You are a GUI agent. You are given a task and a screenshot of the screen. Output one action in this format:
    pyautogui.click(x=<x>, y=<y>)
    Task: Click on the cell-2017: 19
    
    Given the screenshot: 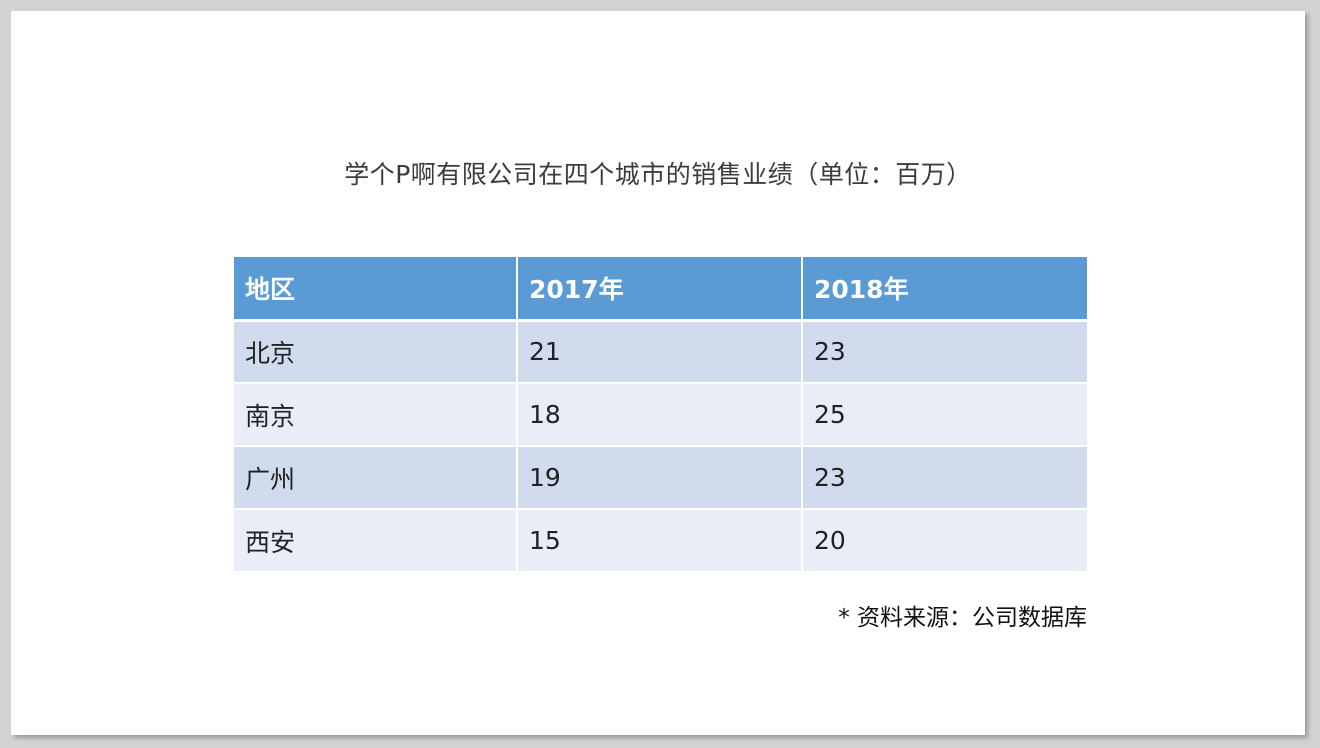 What is the action you would take?
    pyautogui.click(x=660, y=478)
    